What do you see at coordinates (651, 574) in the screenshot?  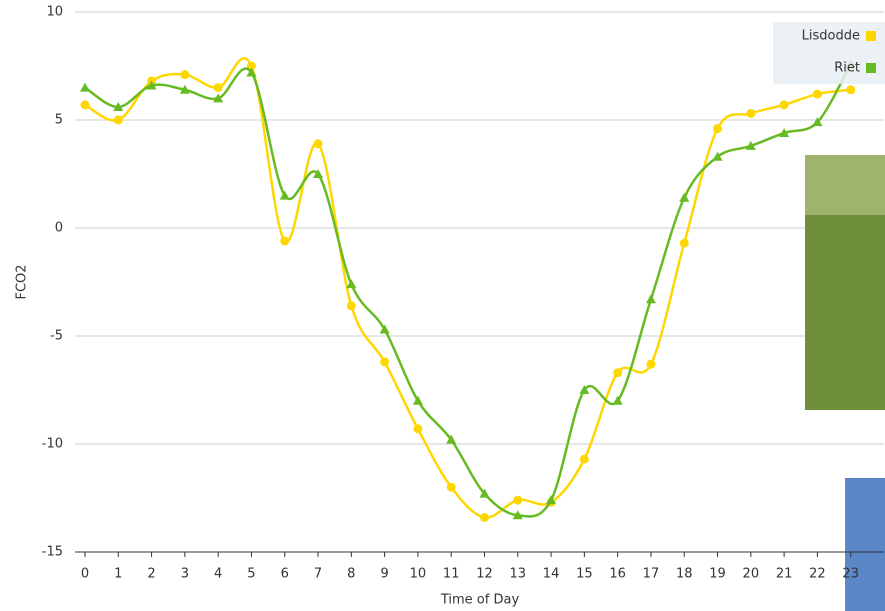 I see `x-tick-label: 17` at bounding box center [651, 574].